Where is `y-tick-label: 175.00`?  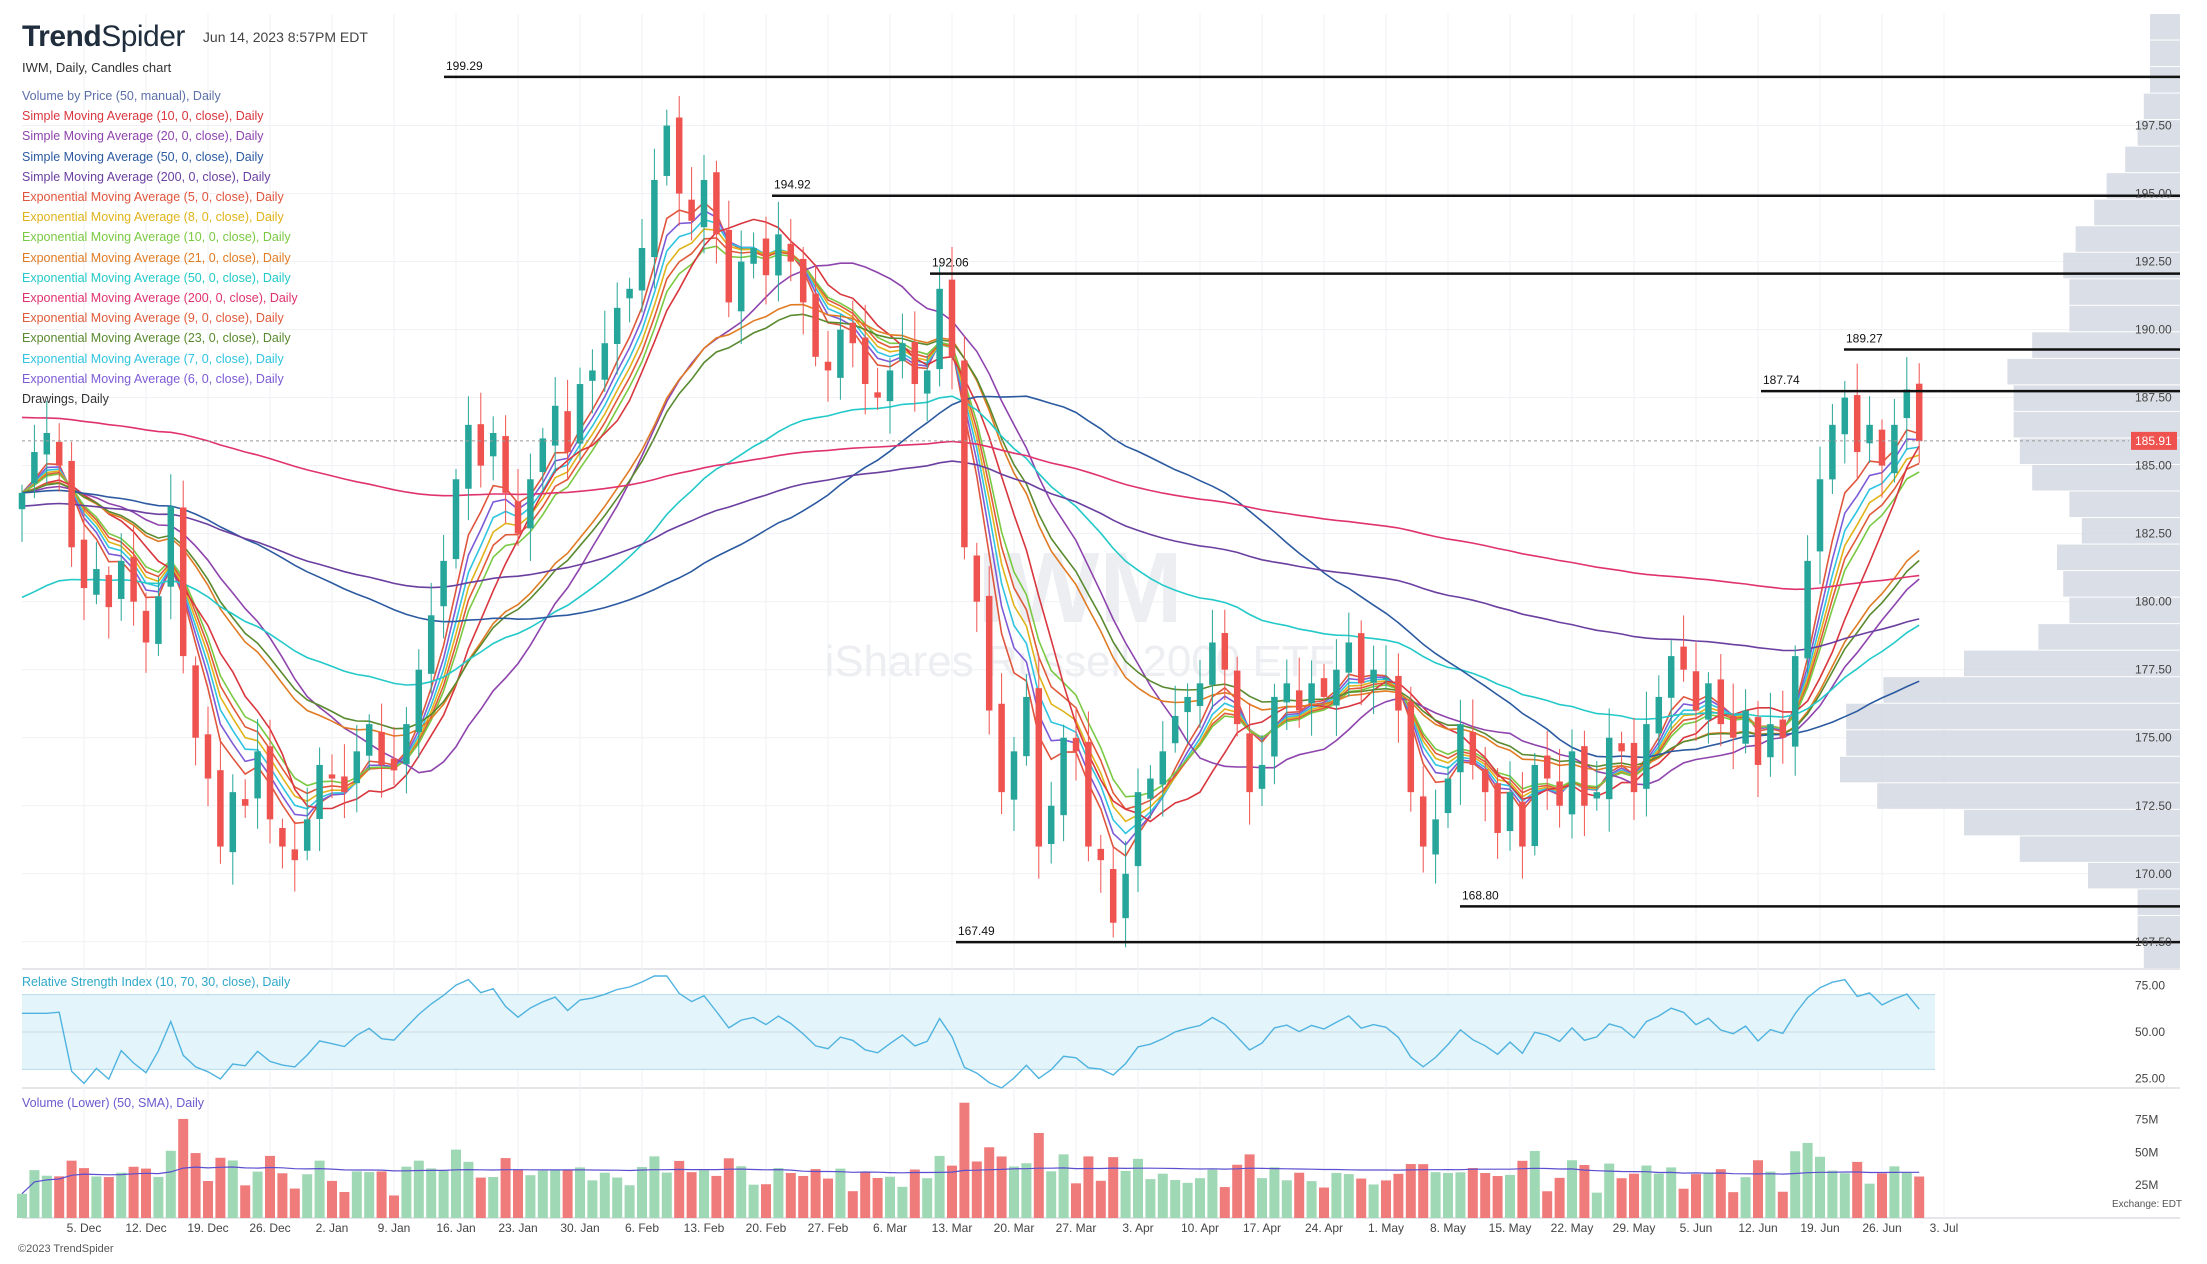
y-tick-label: 175.00 is located at coordinates (2153, 738).